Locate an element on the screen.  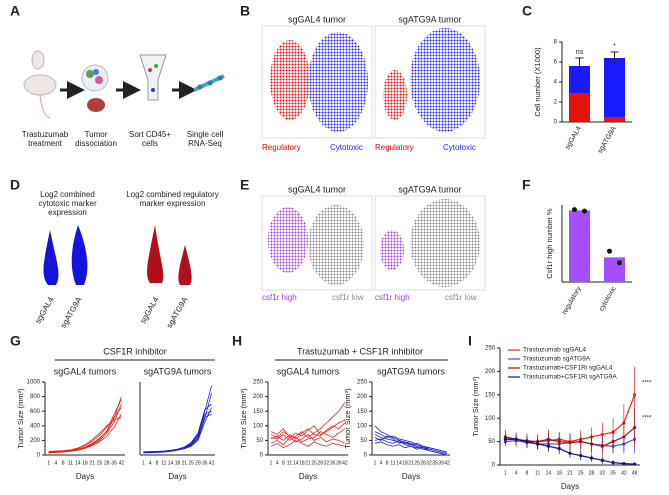
legend-label: Trastuzumab+CSF1Ri sgATG9A is located at coordinates (570, 377).